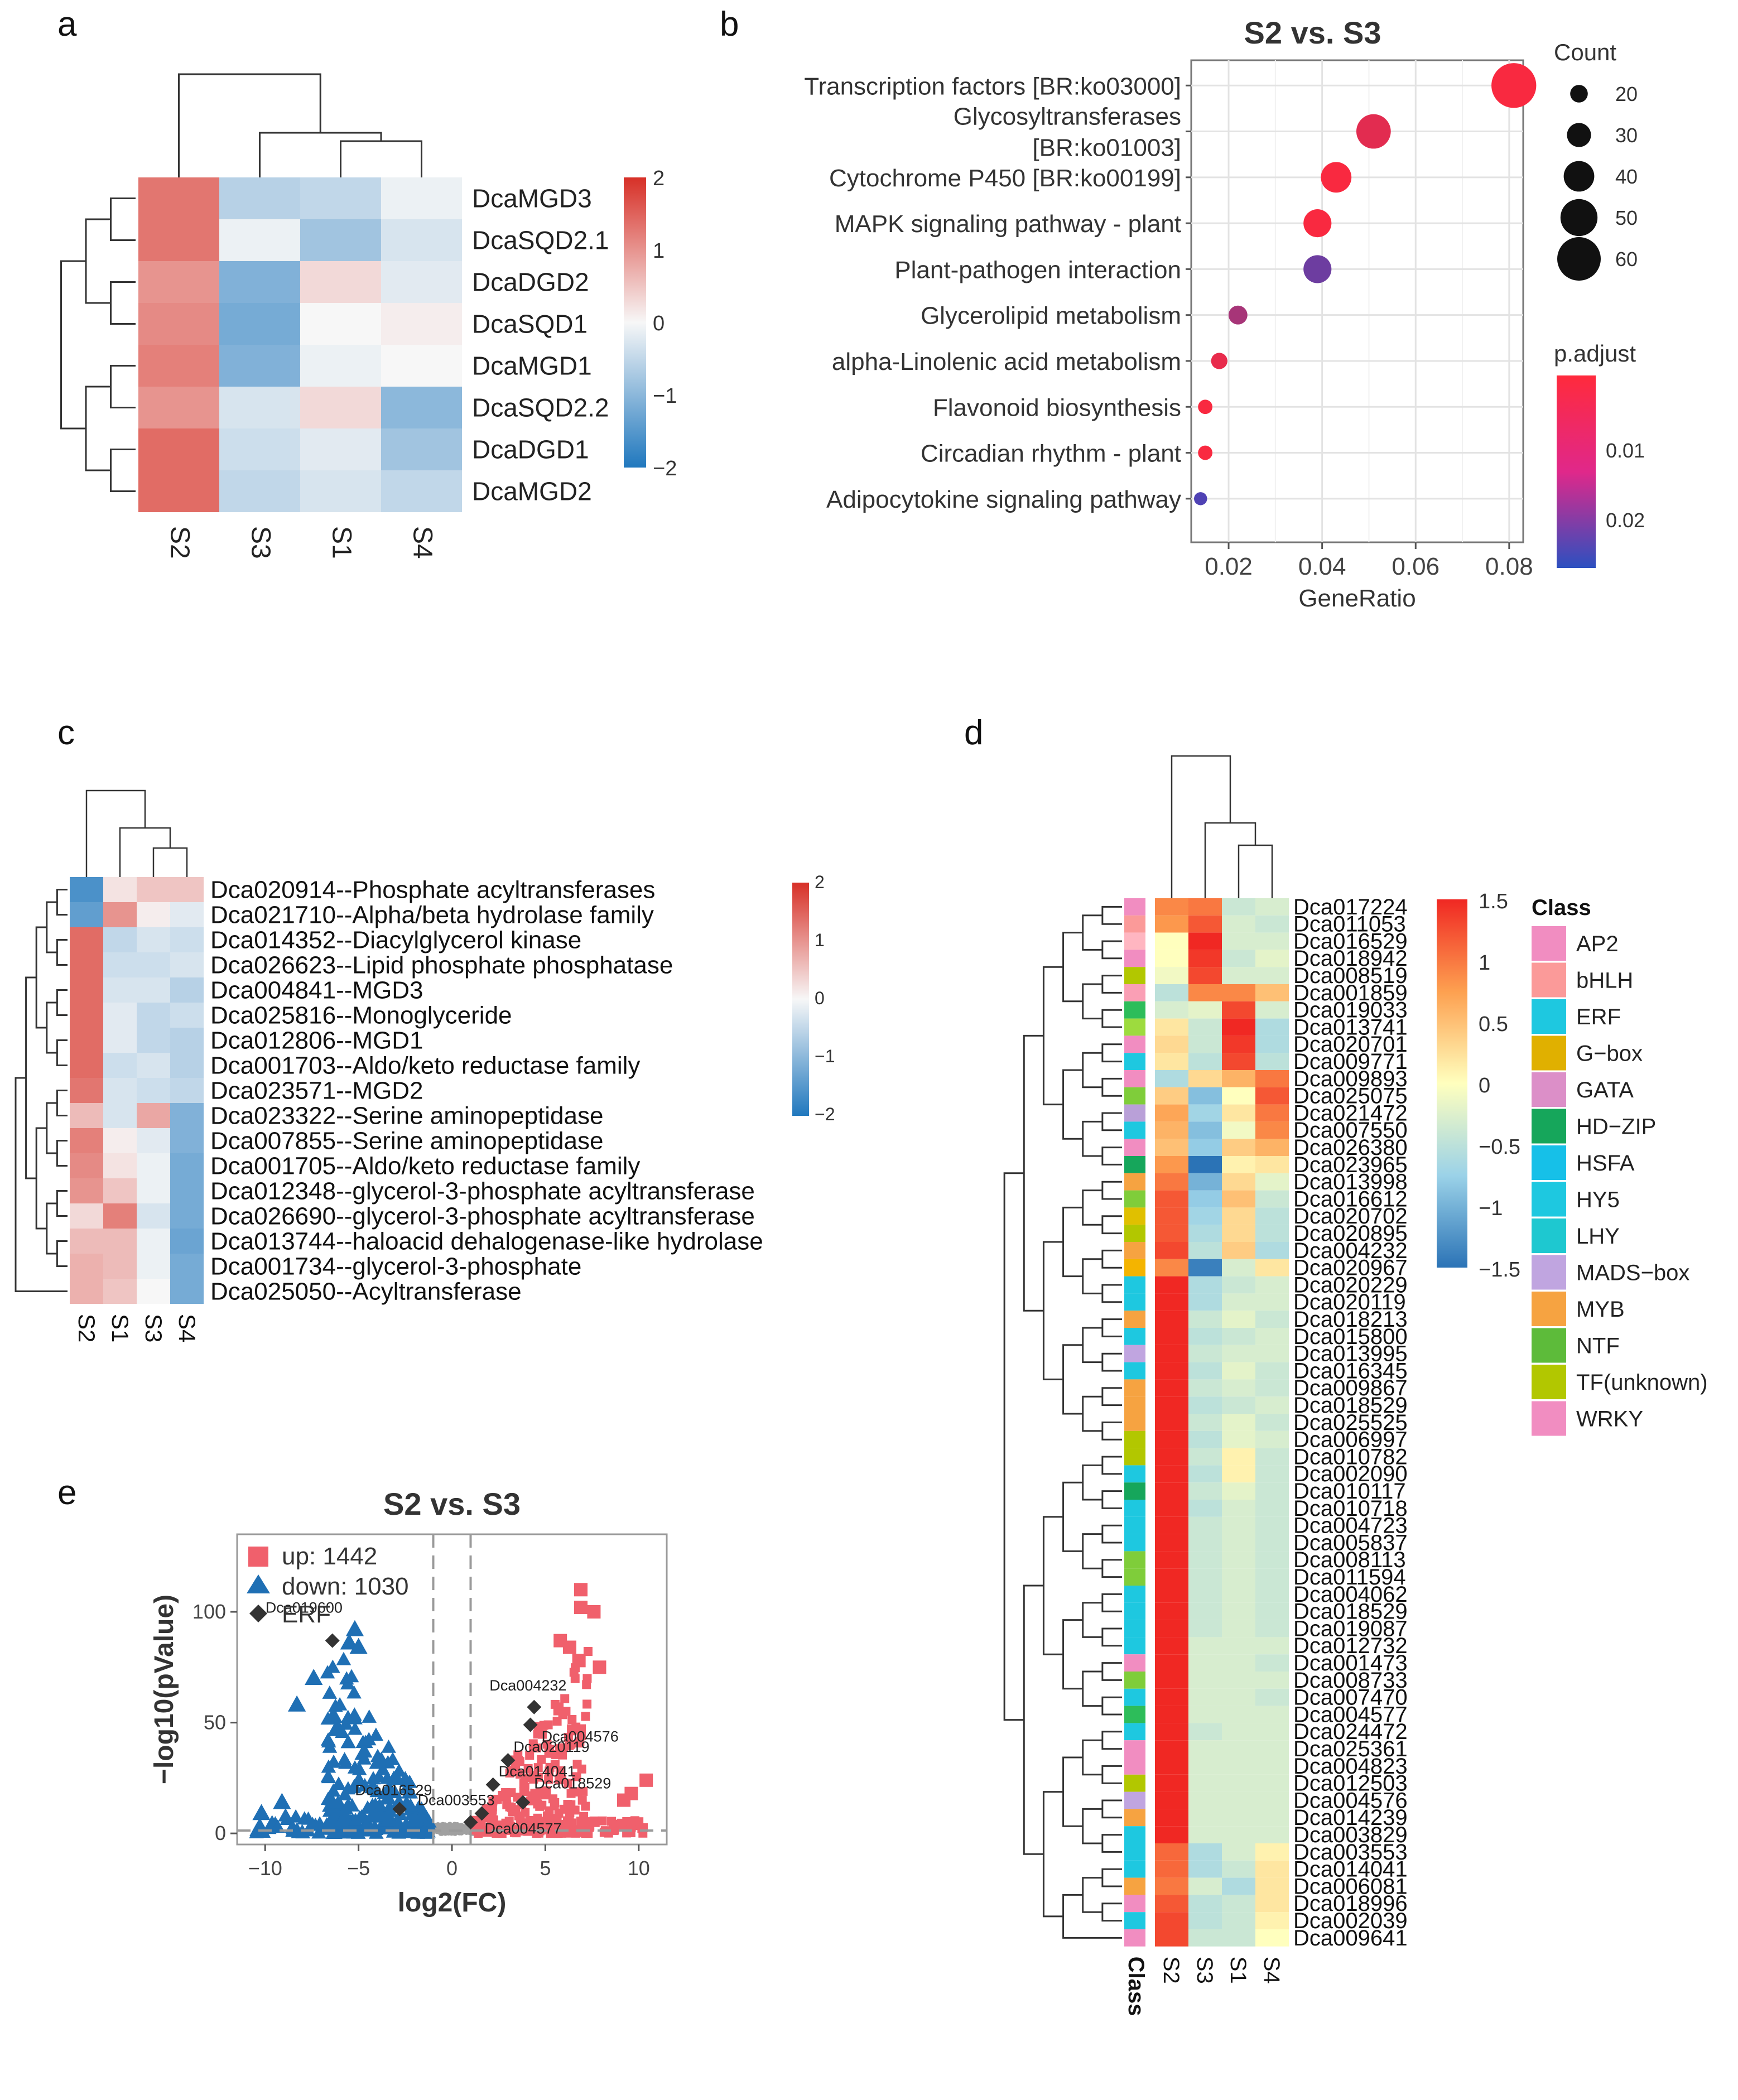  What do you see at coordinates (306, 1614) in the screenshot?
I see `legend-label: ERF` at bounding box center [306, 1614].